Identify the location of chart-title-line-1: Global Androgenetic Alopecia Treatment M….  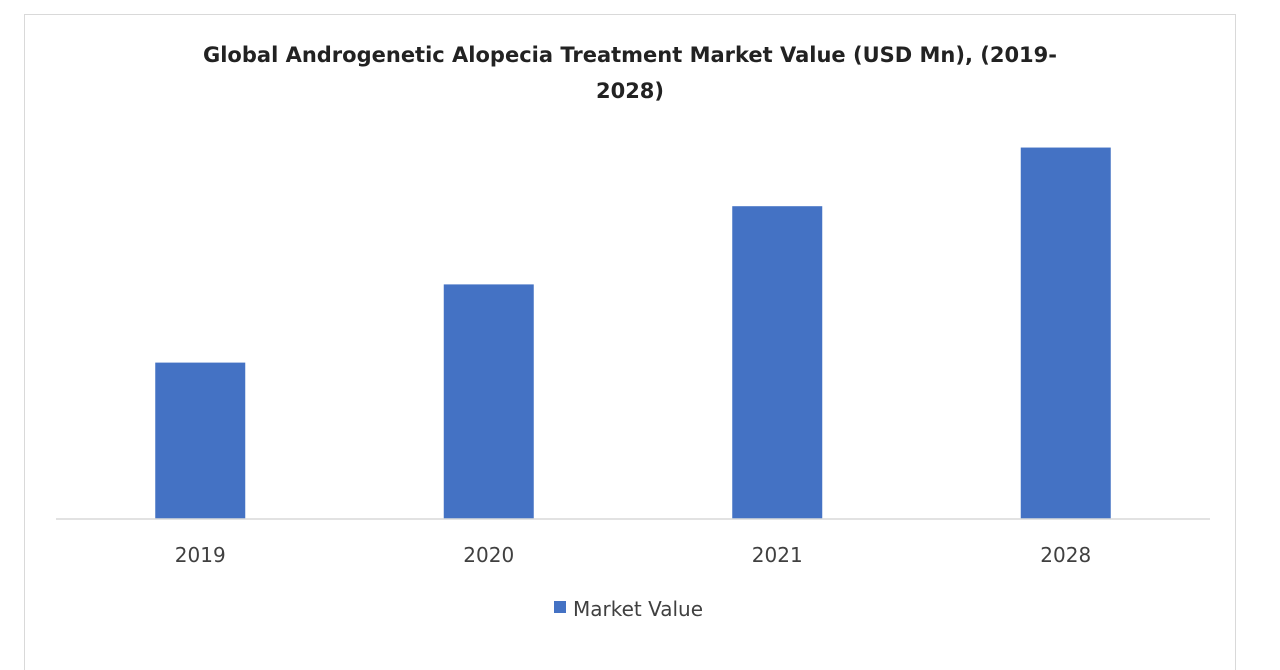
(630, 55).